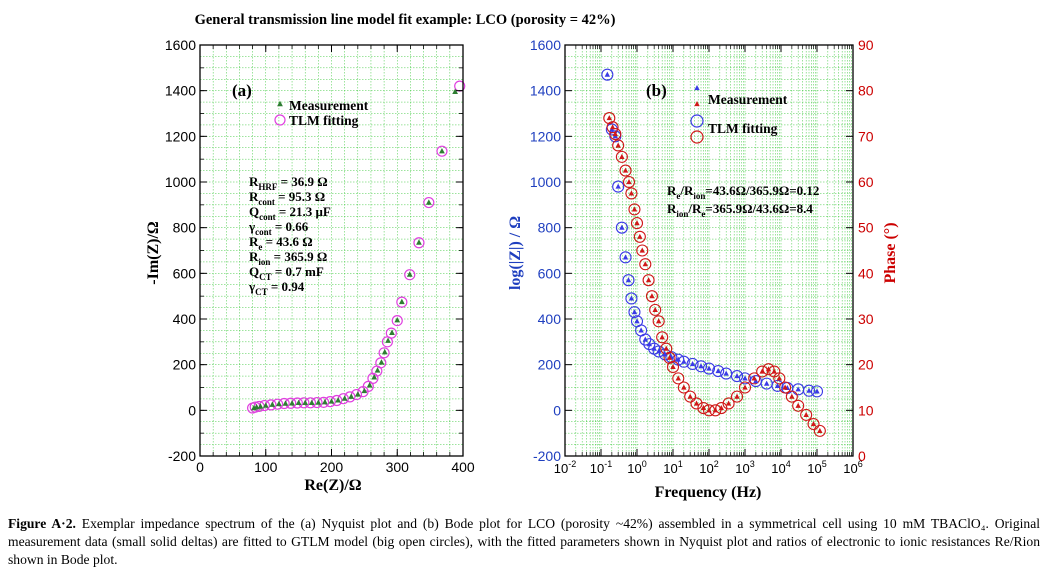 The image size is (1046, 571). I want to click on y2-axis-label: Phase (°), so click(890, 252).